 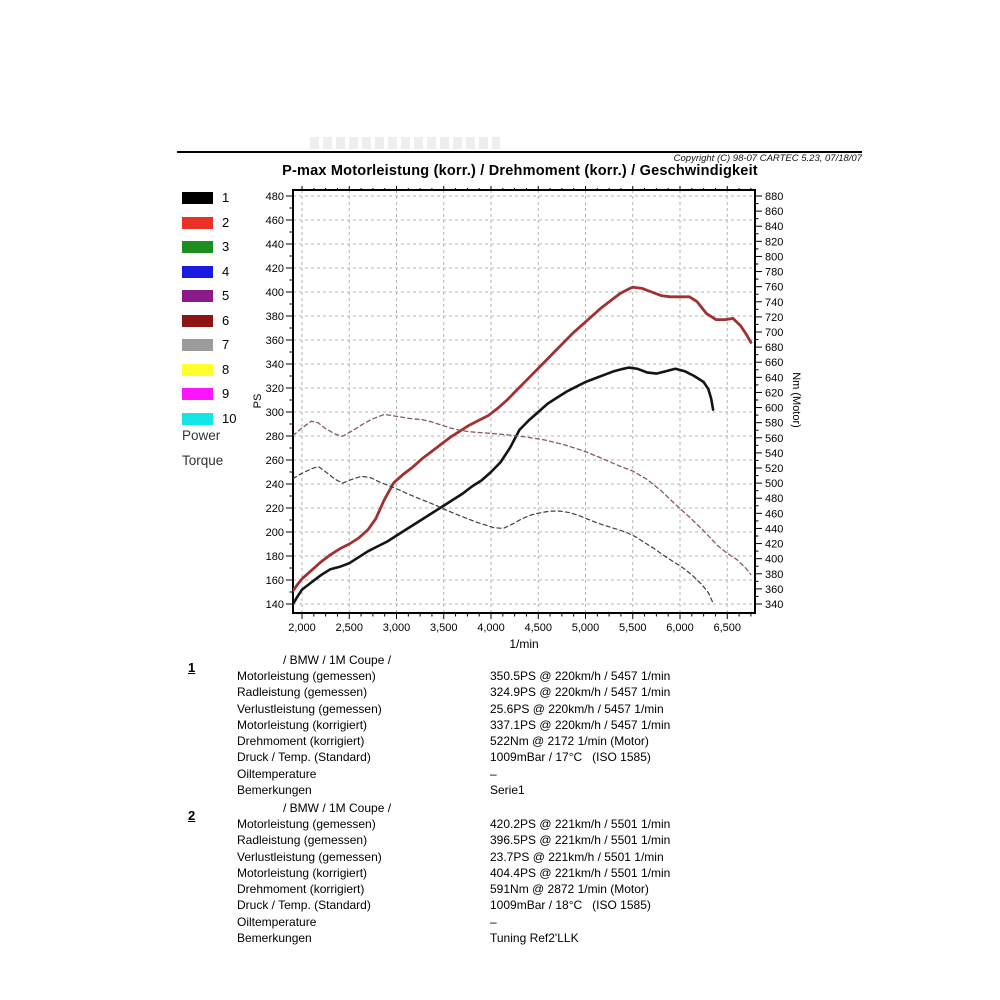 What do you see at coordinates (633, 628) in the screenshot?
I see `svg-text: 5,500` at bounding box center [633, 628].